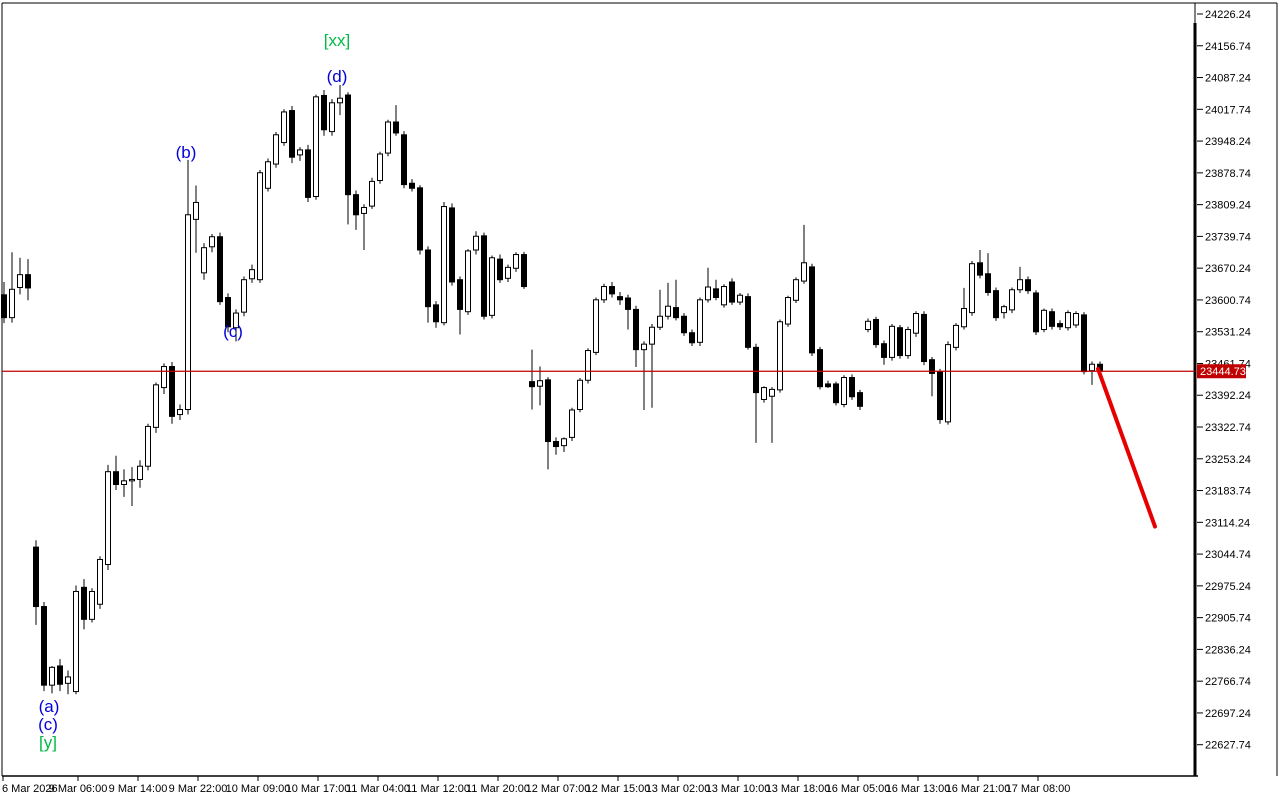  What do you see at coordinates (48, 742) in the screenshot?
I see `wave-label: [y]` at bounding box center [48, 742].